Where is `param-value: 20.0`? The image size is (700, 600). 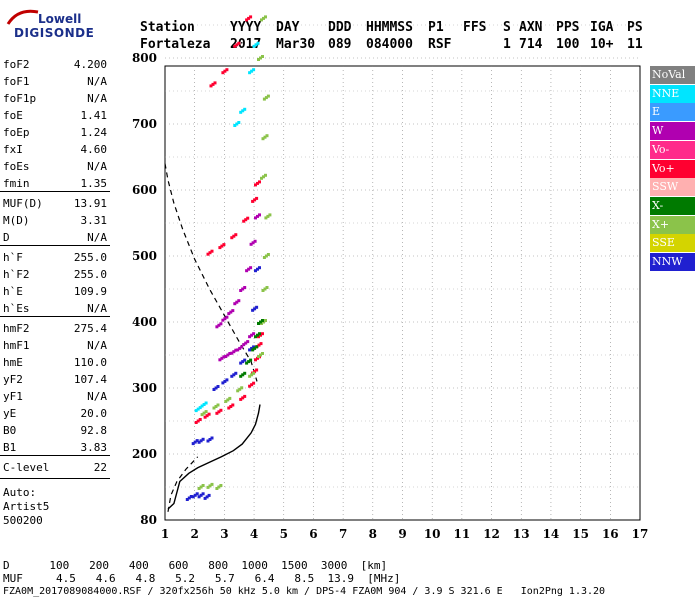 param-value: 20.0 is located at coordinates (94, 413).